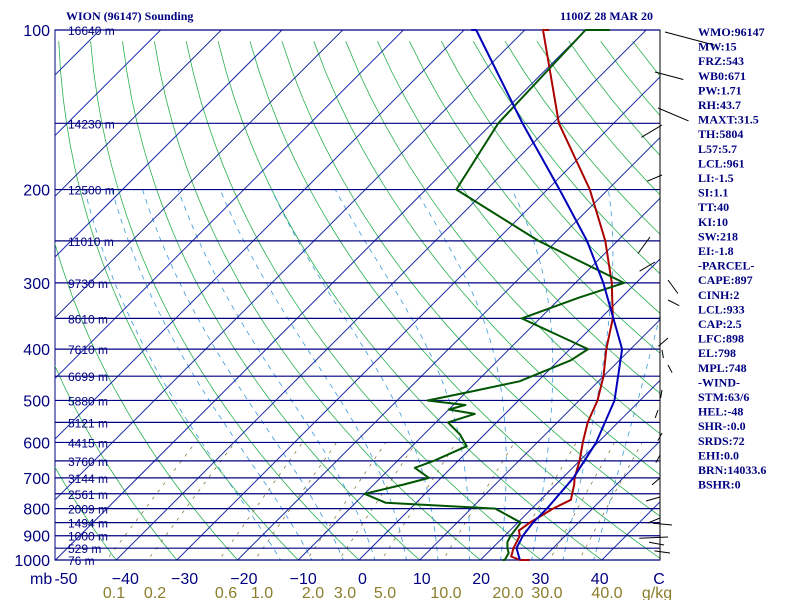  Describe the element at coordinates (88, 402) in the screenshot. I see `height-label: 5880 m` at that location.